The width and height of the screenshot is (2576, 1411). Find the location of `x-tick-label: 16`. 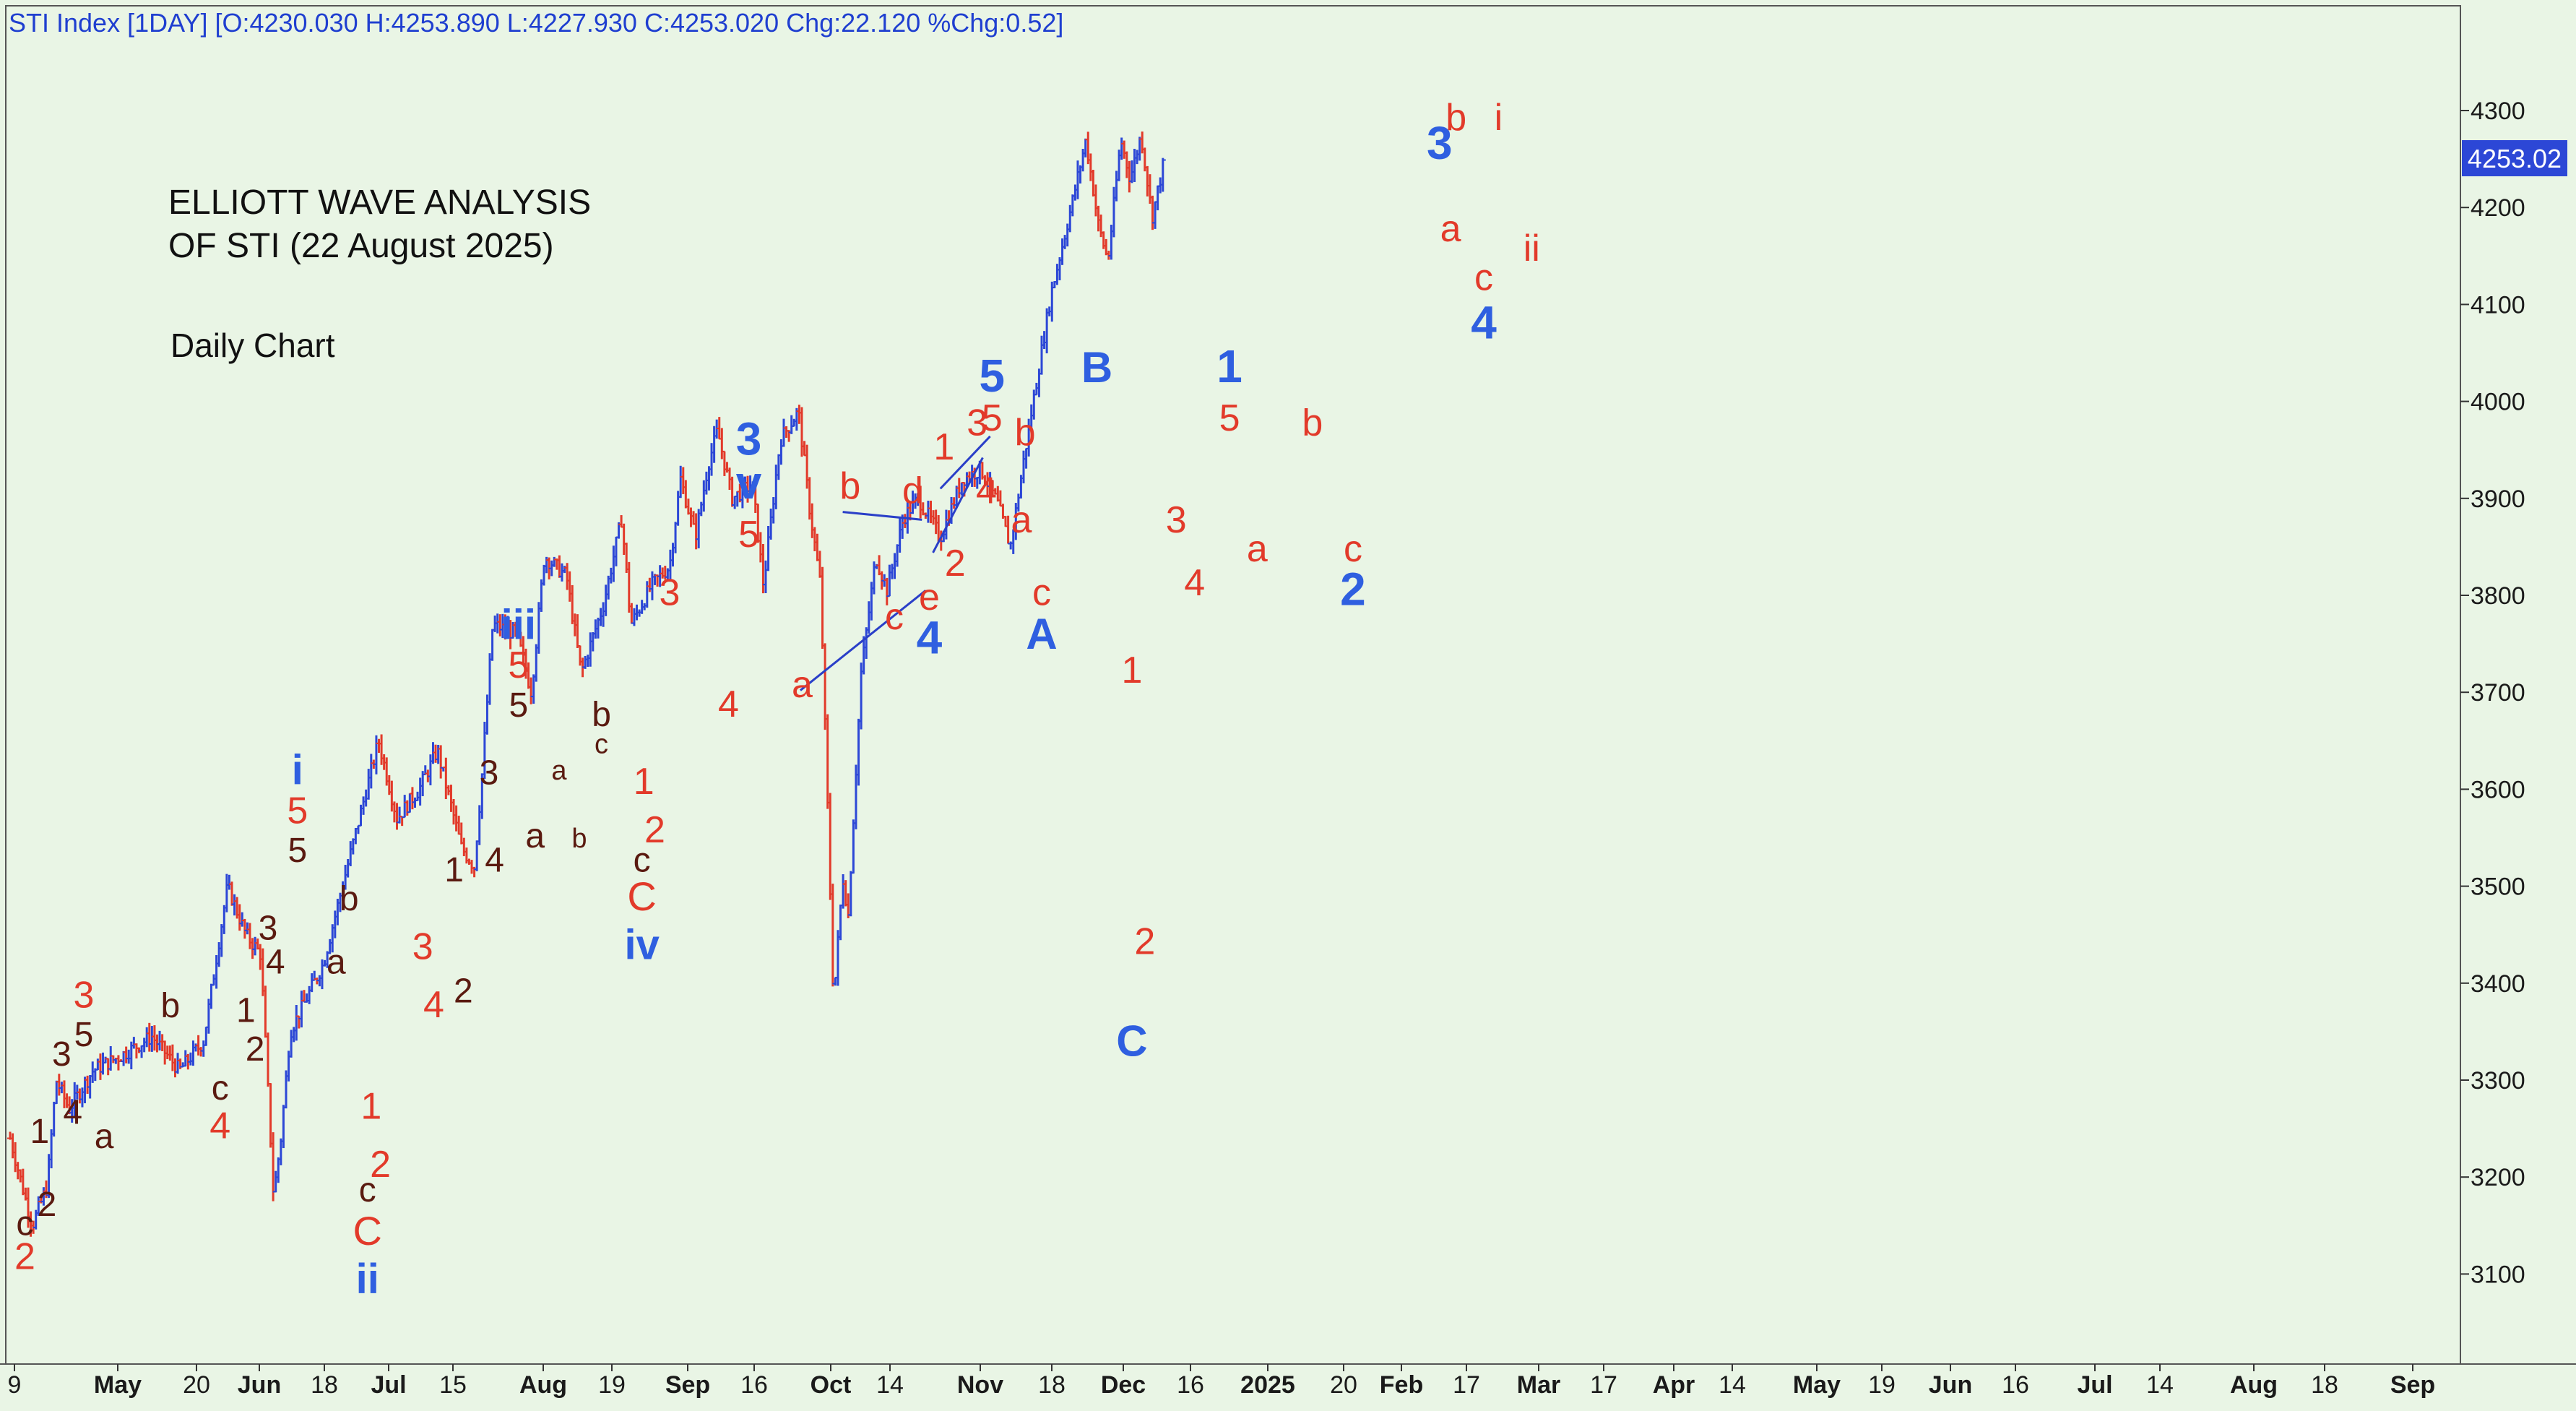

x-tick-label: 16 is located at coordinates (754, 1385).